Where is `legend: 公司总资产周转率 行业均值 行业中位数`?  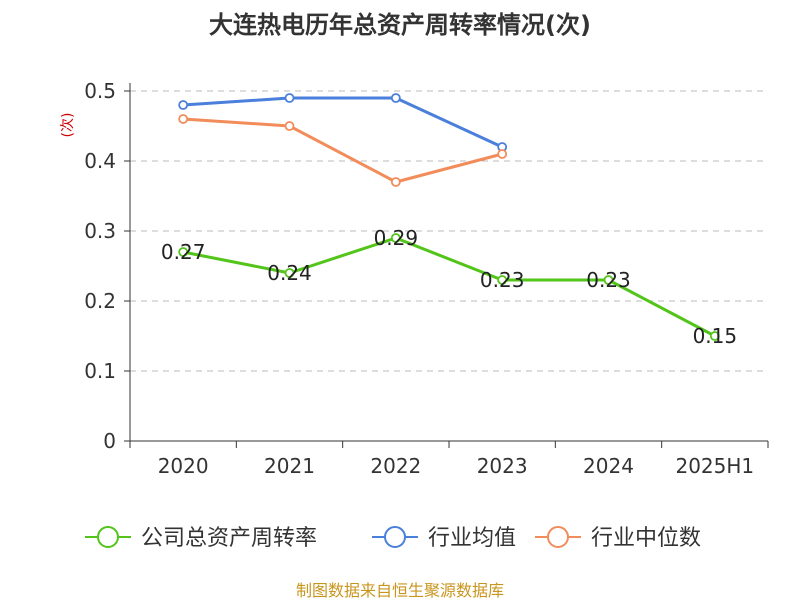
legend: 公司总资产周转率 行业均值 行业中位数 is located at coordinates (393, 538).